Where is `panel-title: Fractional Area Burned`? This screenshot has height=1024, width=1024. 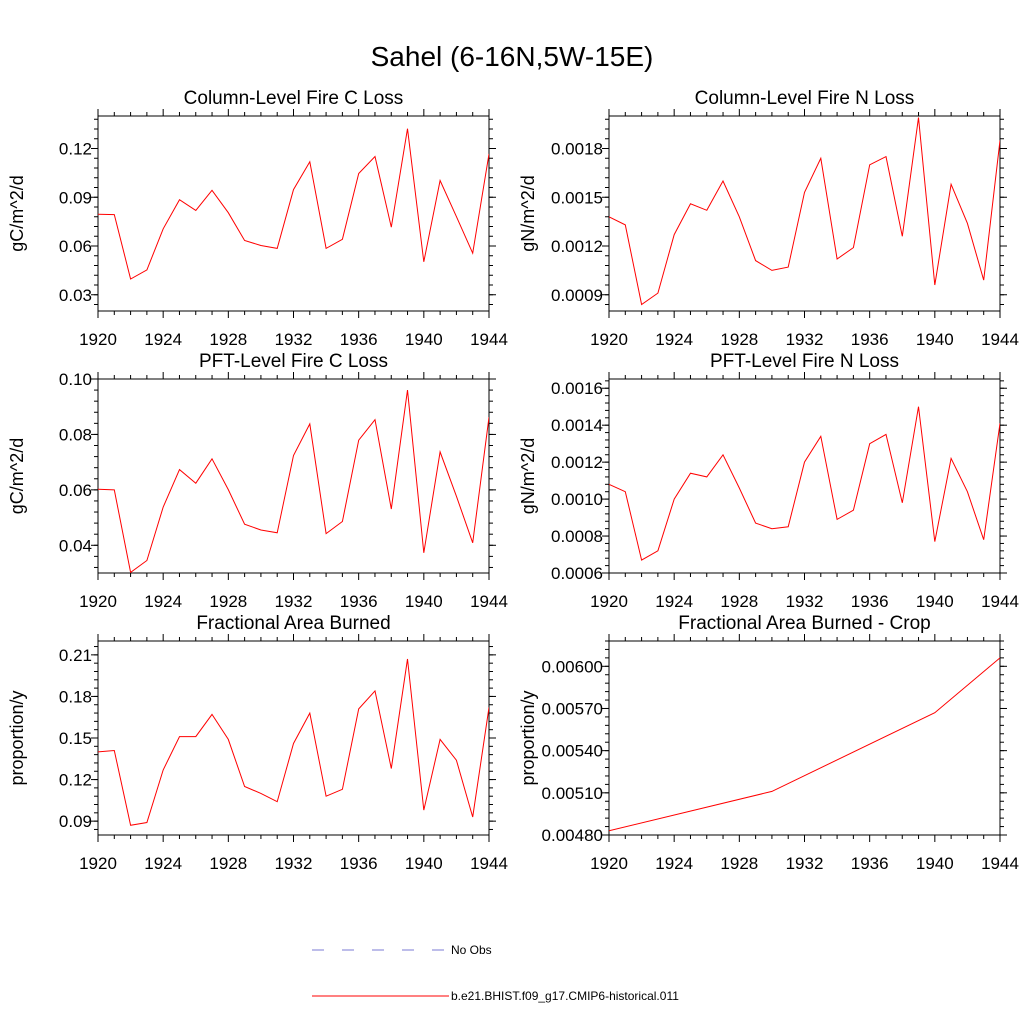
panel-title: Fractional Area Burned is located at coordinates (293, 623).